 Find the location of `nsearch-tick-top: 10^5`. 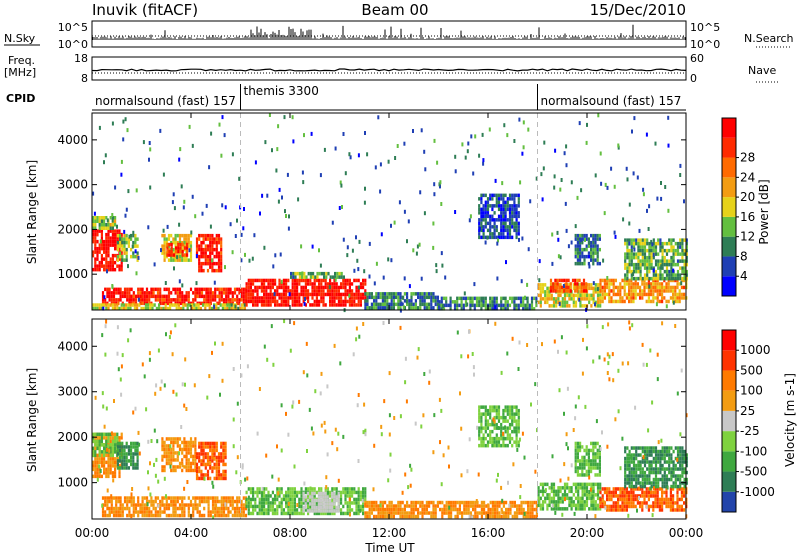

nsearch-tick-top: 10^5 is located at coordinates (705, 27).